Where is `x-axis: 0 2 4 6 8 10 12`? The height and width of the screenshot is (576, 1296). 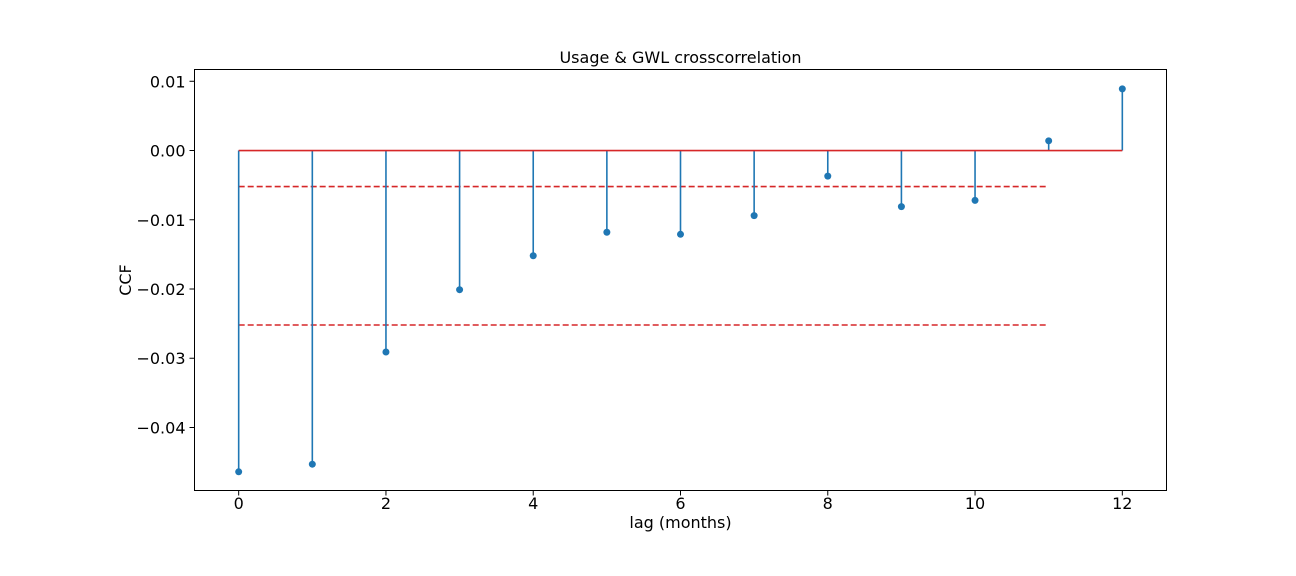 x-axis: 0 2 4 6 8 10 12 is located at coordinates (683, 501).